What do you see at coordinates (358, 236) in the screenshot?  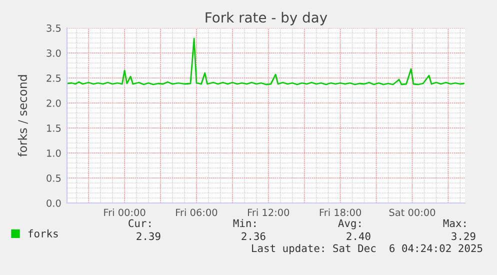 I see `text: 2.40` at bounding box center [358, 236].